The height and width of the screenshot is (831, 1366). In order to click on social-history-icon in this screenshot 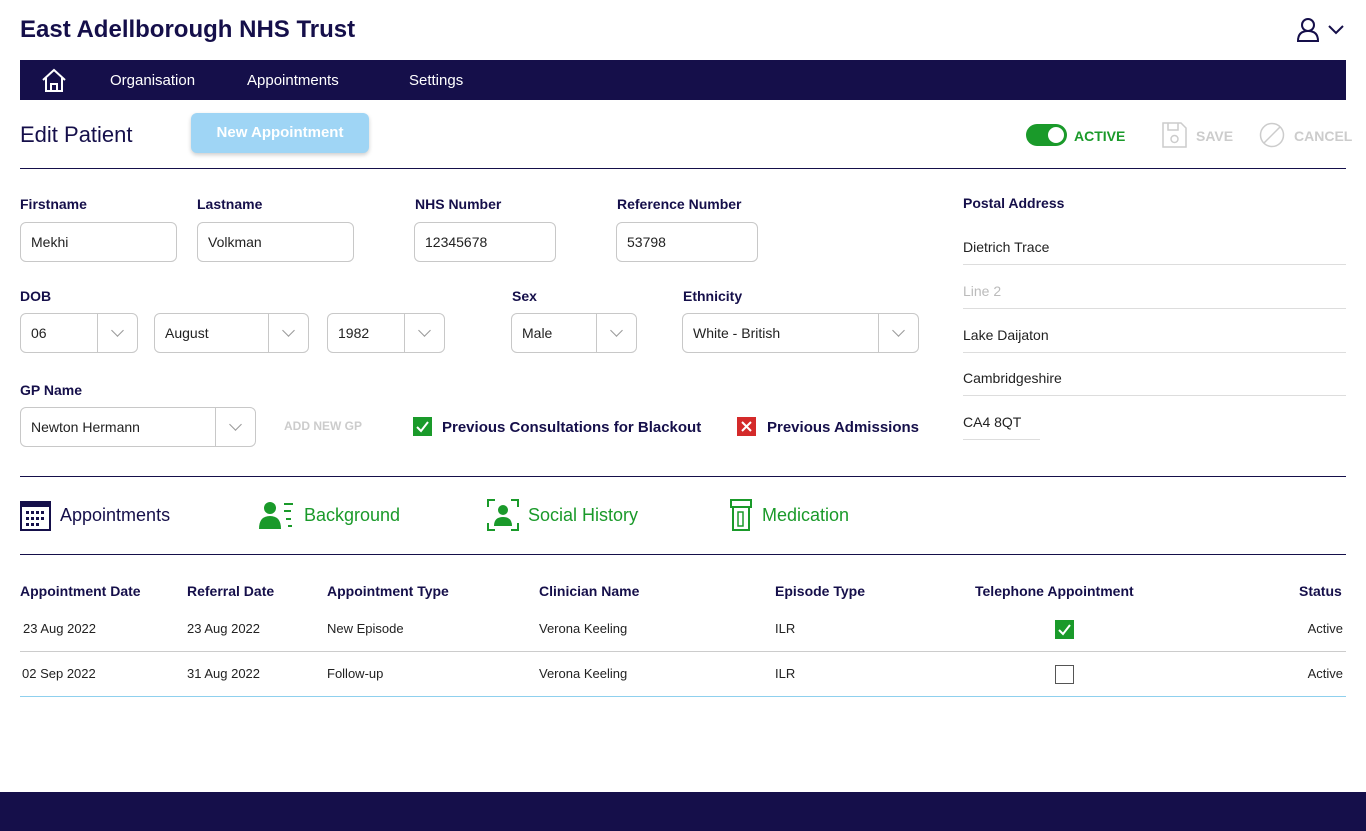, I will do `click(503, 515)`.